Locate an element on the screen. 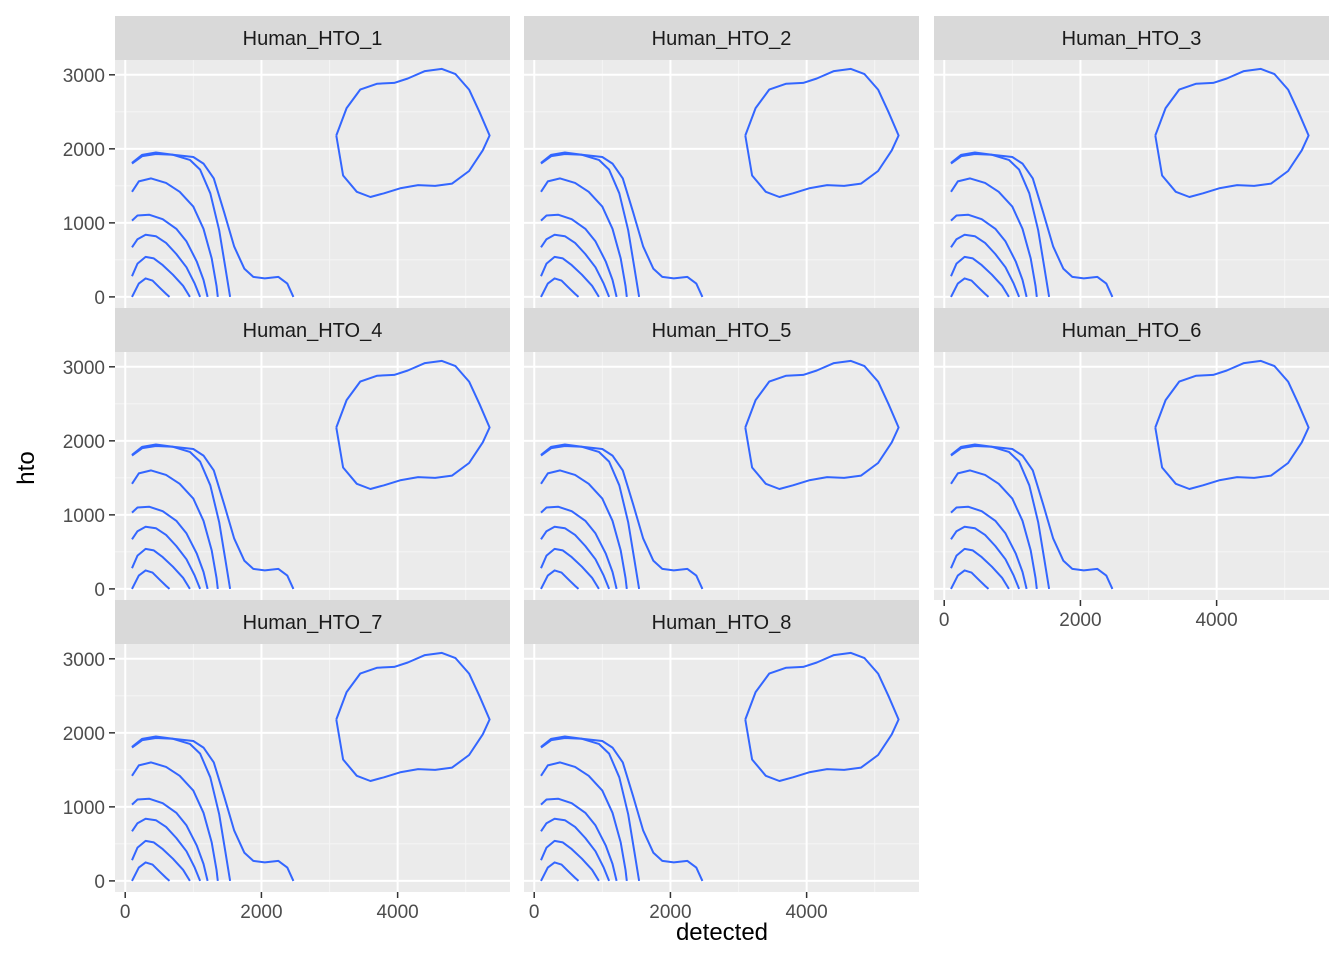  facet-strip-label: Human_HTO_2 is located at coordinates (722, 39).